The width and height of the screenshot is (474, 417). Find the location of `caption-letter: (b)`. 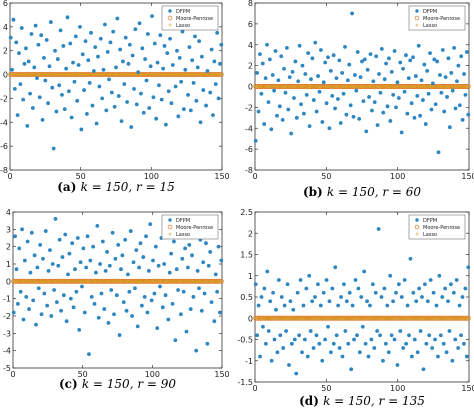

caption-letter: (b) is located at coordinates (315, 192).